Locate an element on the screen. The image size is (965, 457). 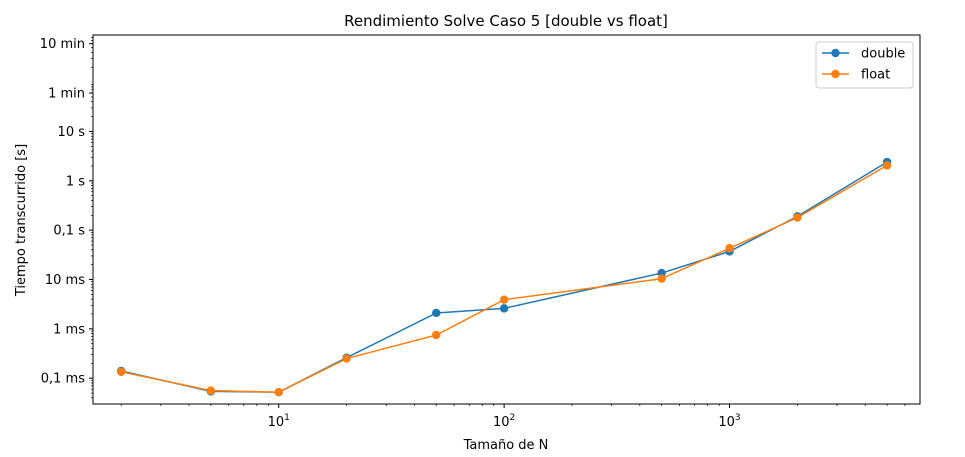
y-tick-label: 1 ms is located at coordinates (69, 329).